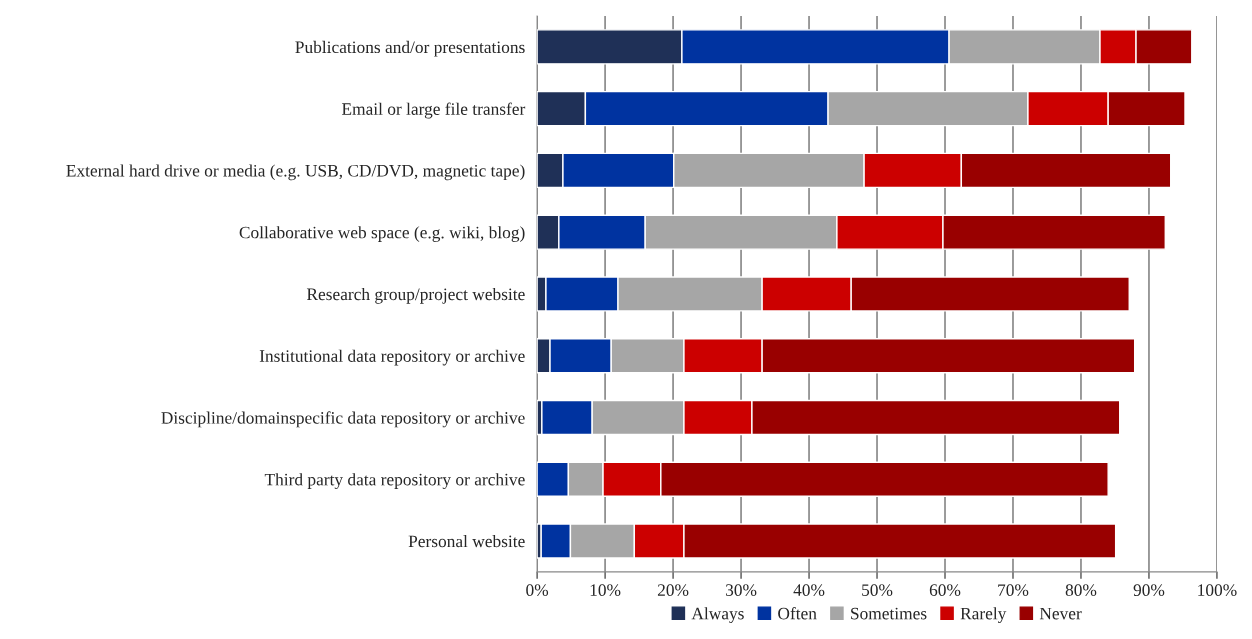  What do you see at coordinates (433, 110) in the screenshot?
I see `y-tick-label: Email or large file transfer` at bounding box center [433, 110].